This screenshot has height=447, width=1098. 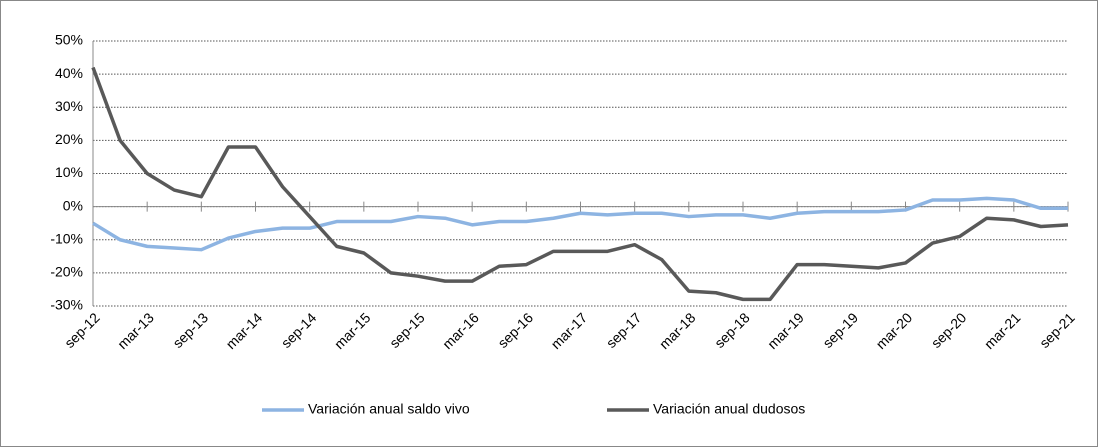 What do you see at coordinates (69, 172) in the screenshot?
I see `y-tick-label: 10%` at bounding box center [69, 172].